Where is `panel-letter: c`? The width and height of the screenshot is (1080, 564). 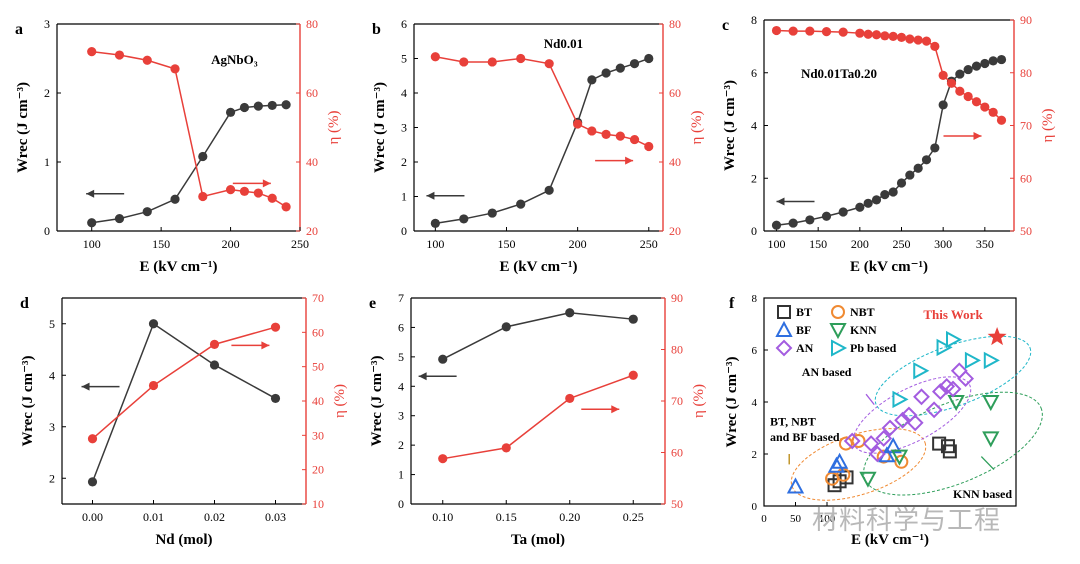 panel-letter: c is located at coordinates (725, 25).